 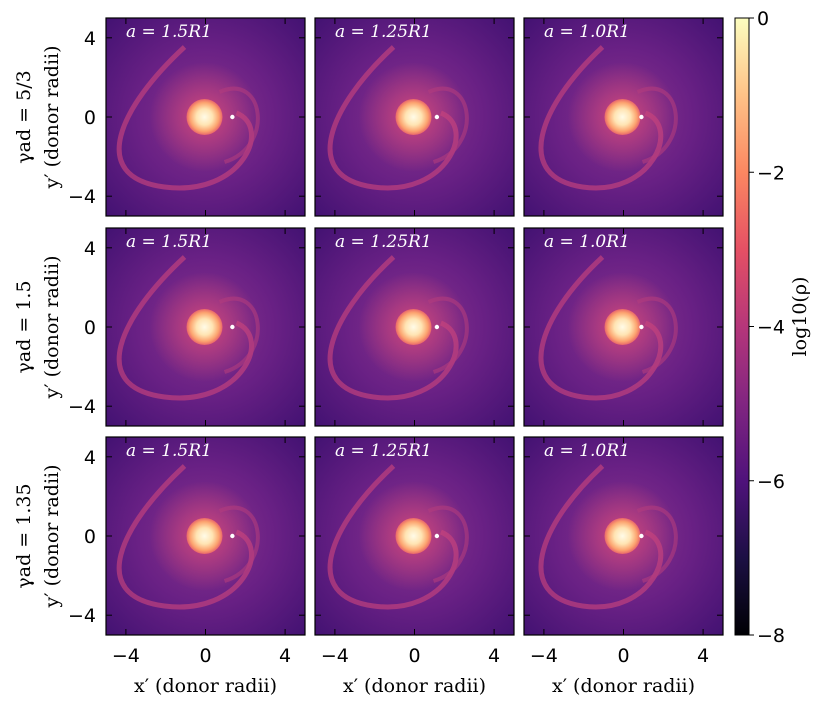 I want to click on panel-r1-c0: a = 1.5R1, so click(x=205, y=327).